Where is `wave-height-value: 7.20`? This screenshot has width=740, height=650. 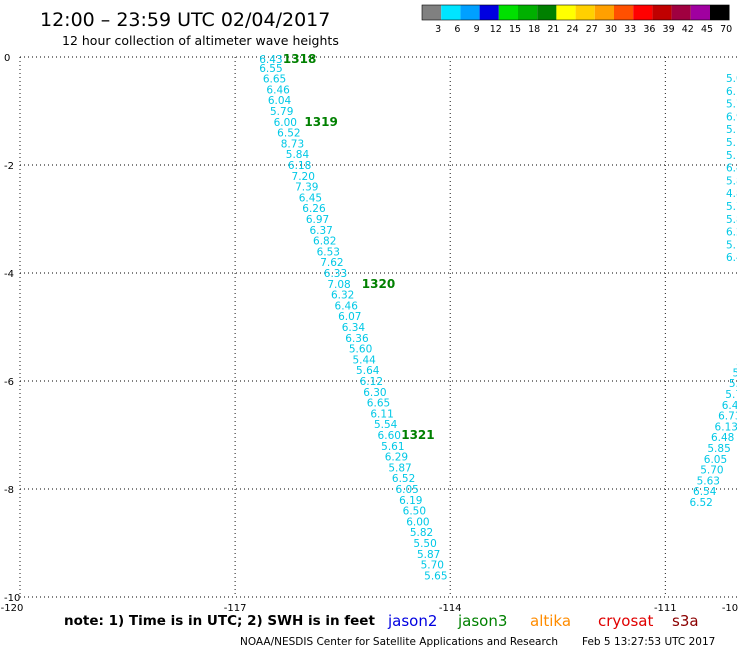
wave-height-value: 7.20 is located at coordinates (303, 177).